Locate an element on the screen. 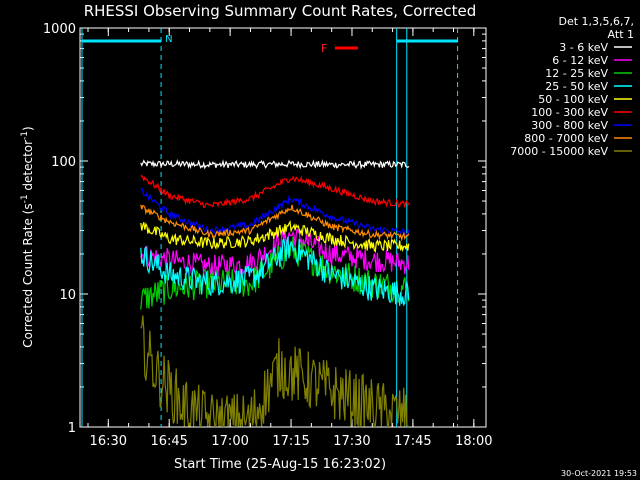 The width and height of the screenshot is (640, 480). legend-item: 50 - 100 keV is located at coordinates (585, 99).